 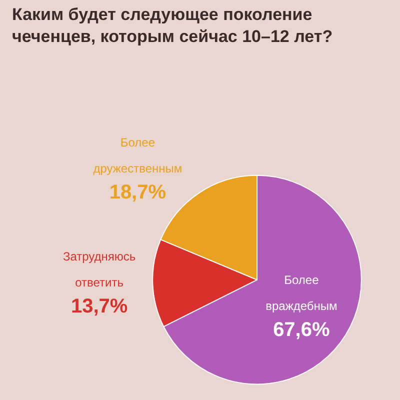 I want to click on slice-label: Затрудняюсь ответить, so click(x=99, y=269).